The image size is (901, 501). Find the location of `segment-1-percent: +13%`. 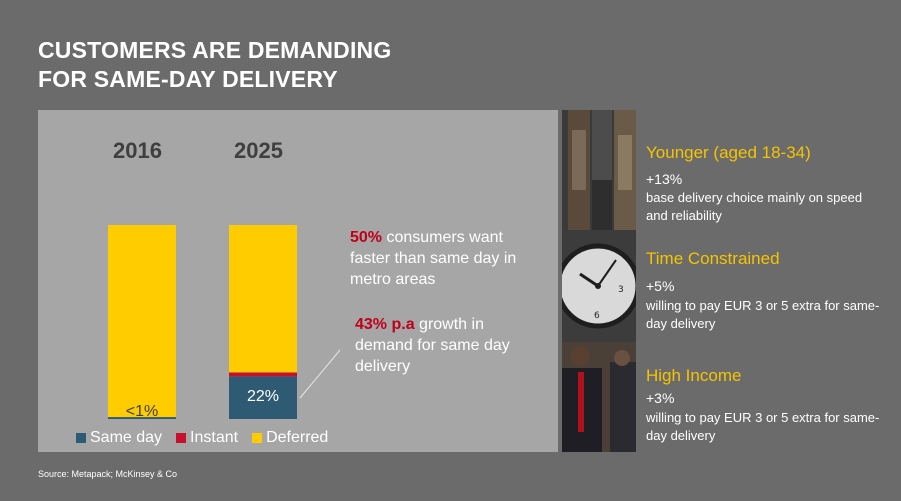

segment-1-percent: +13% is located at coordinates (664, 179).